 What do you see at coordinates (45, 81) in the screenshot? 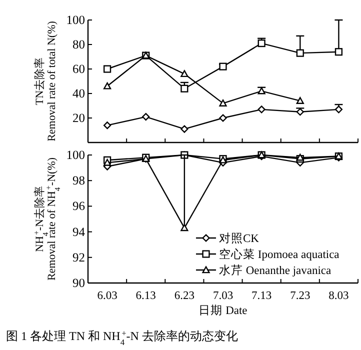
I see `y-axis-title: TN去除率 Removal rate of total N(%)` at bounding box center [45, 81].